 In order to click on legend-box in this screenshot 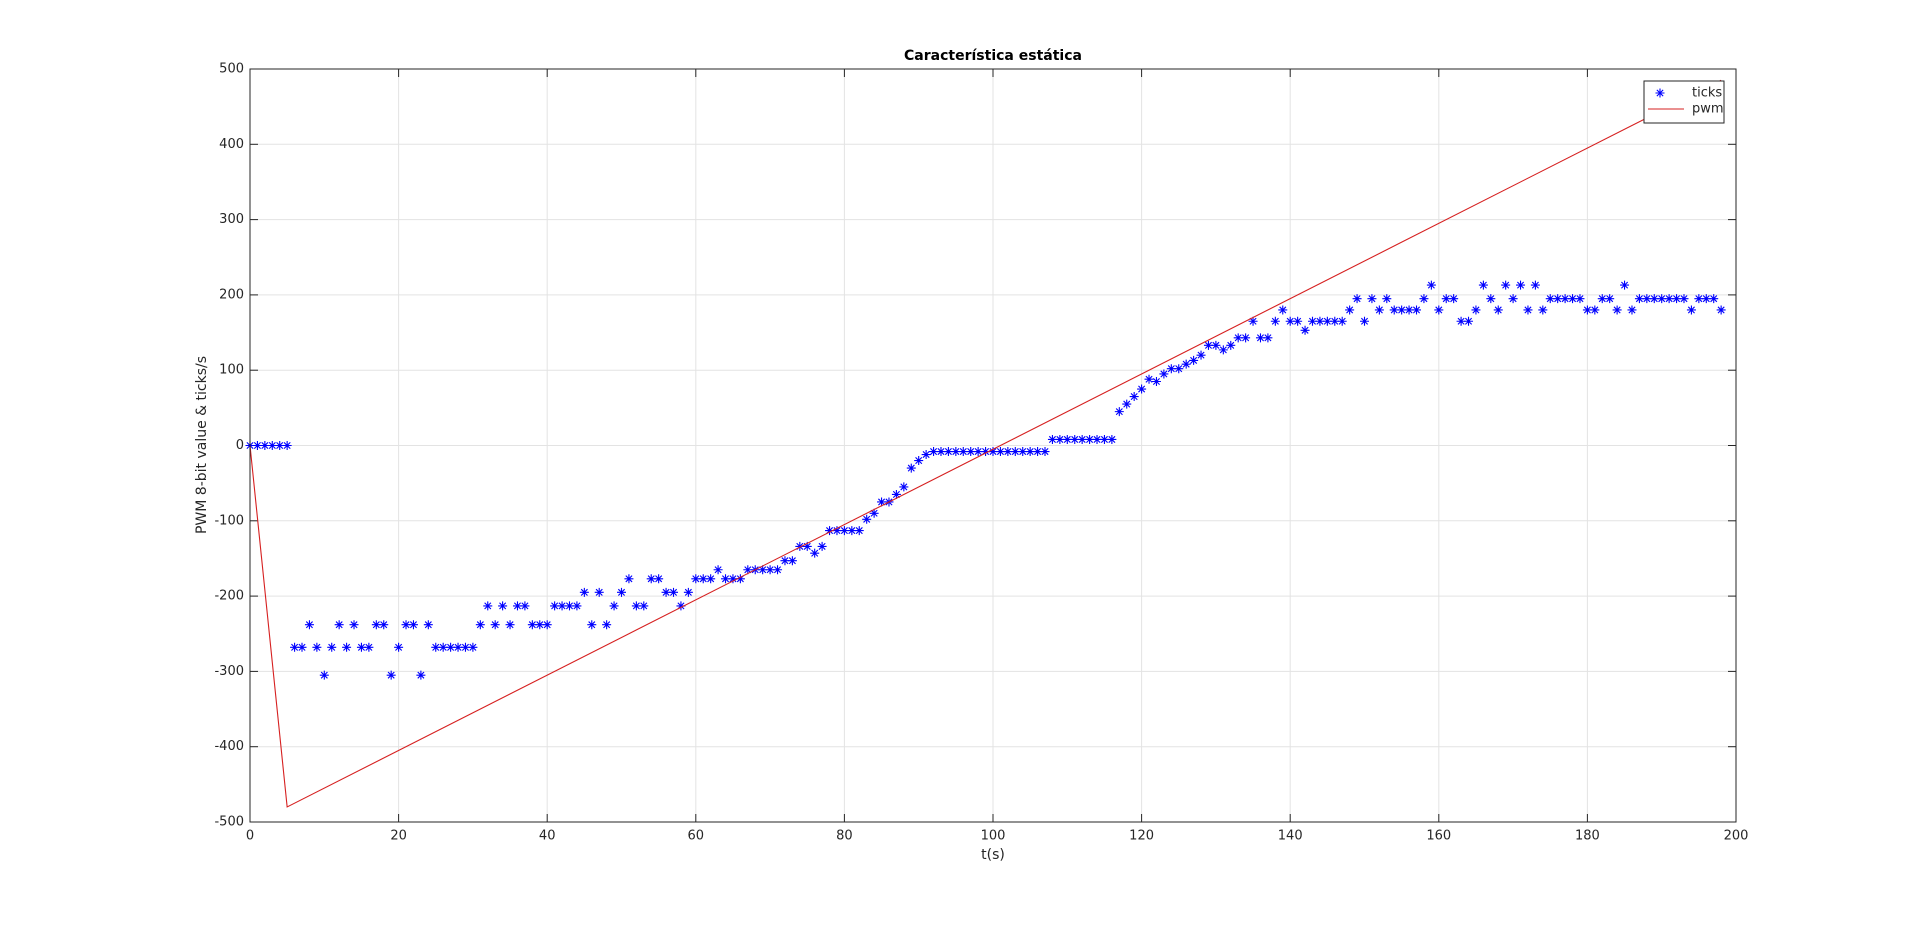, I will do `click(1684, 102)`.